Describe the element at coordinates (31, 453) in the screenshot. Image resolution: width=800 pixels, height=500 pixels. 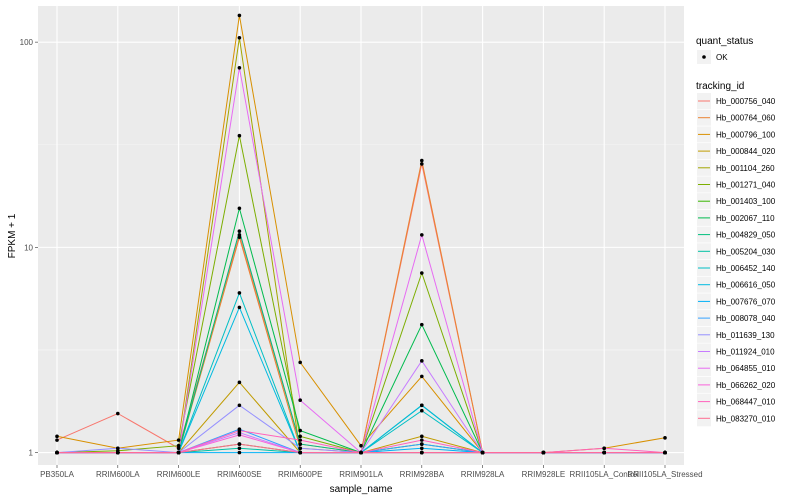
I see `y-tick-label: 1` at that location.